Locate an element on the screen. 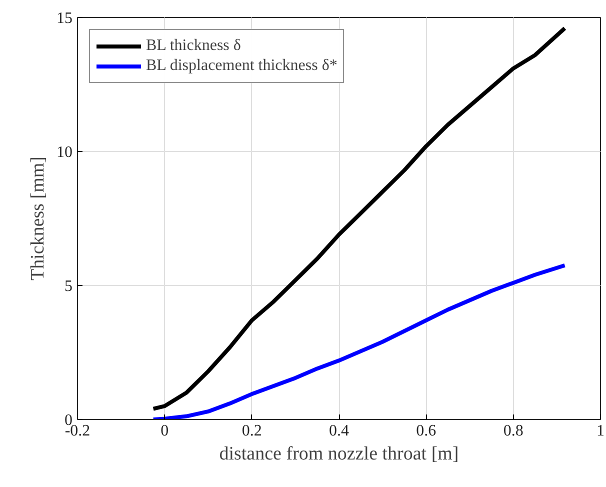 This screenshot has height=487, width=606. y-tick-label: 15 is located at coordinates (64, 18).